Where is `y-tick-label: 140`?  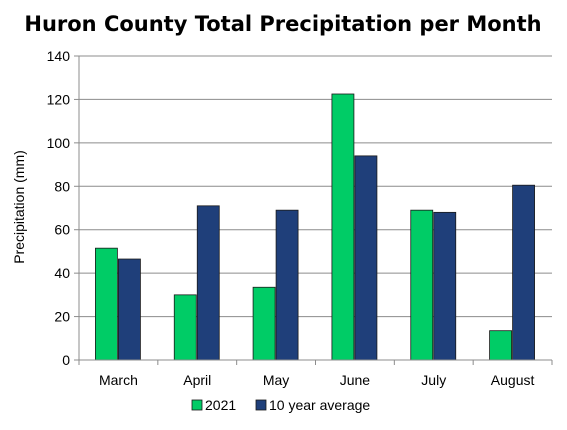
y-tick-label: 140 is located at coordinates (59, 56).